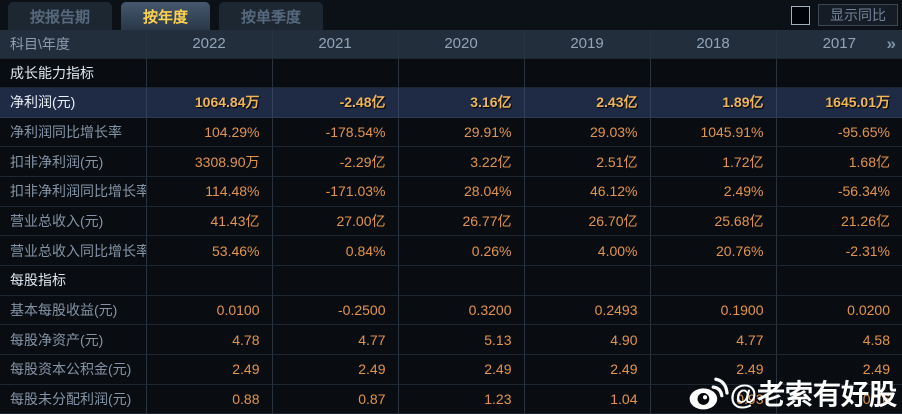  I want to click on cell-value: 0.26%, so click(461, 251).